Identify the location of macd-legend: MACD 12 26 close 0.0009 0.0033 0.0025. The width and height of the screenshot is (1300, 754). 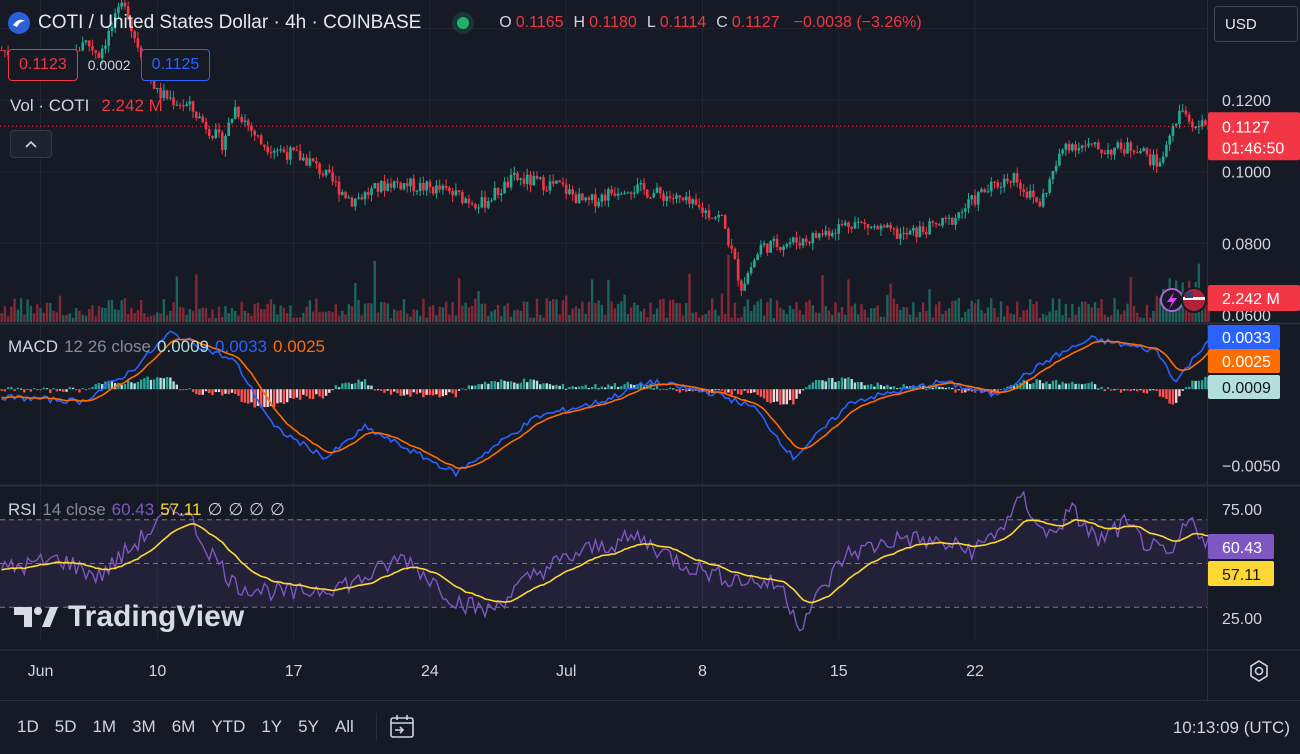
(166, 347).